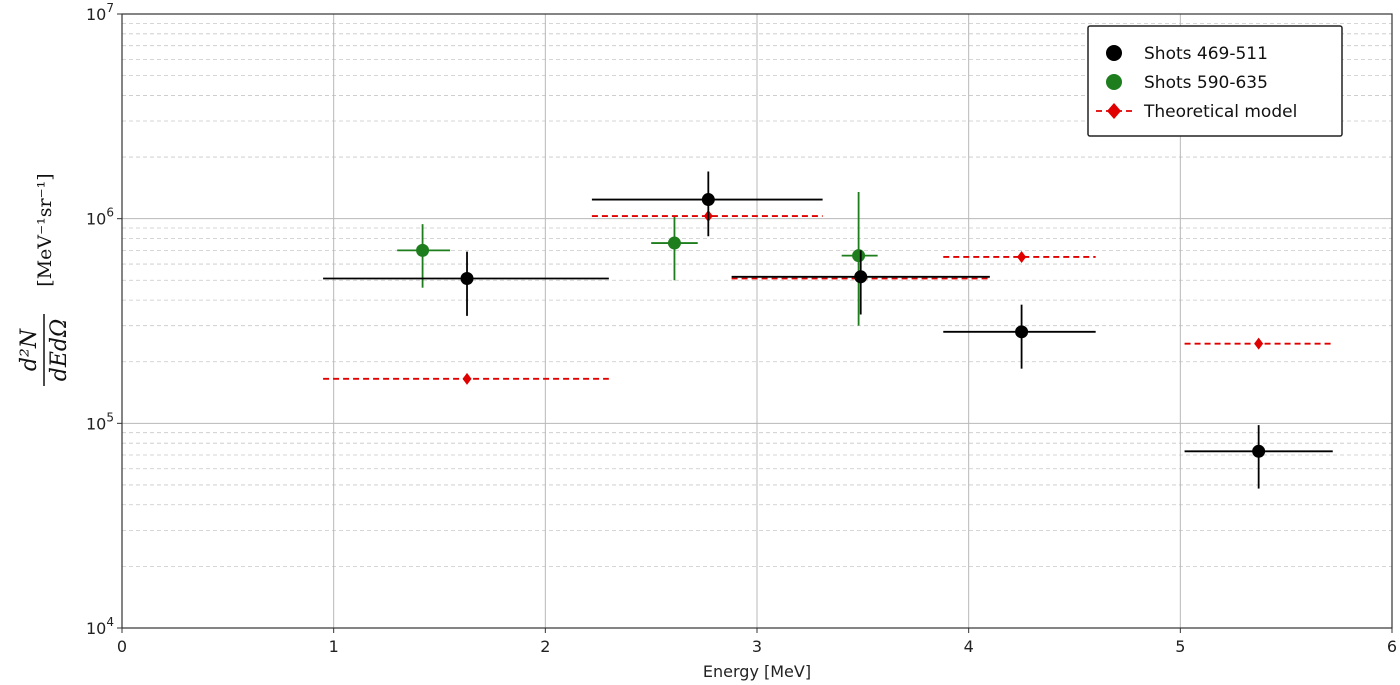 The height and width of the screenshot is (685, 1400). Describe the element at coordinates (334, 646) in the screenshot. I see `x-tick-label: 1` at that location.